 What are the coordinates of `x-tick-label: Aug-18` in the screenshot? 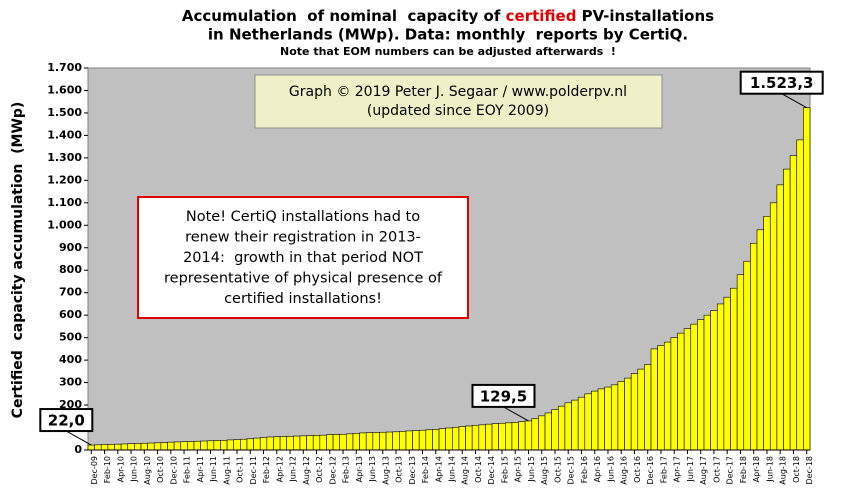 It's located at (783, 470).